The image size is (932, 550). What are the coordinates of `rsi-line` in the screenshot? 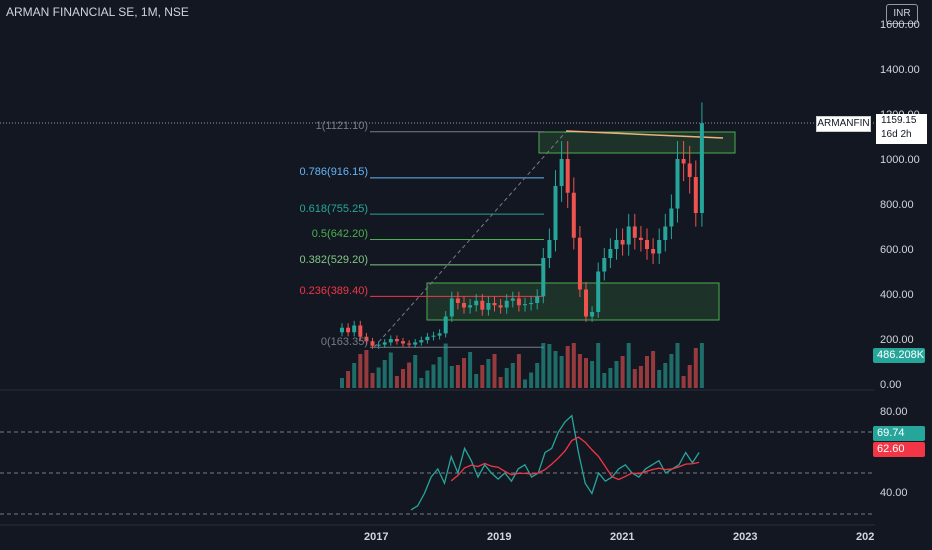 It's located at (555, 462).